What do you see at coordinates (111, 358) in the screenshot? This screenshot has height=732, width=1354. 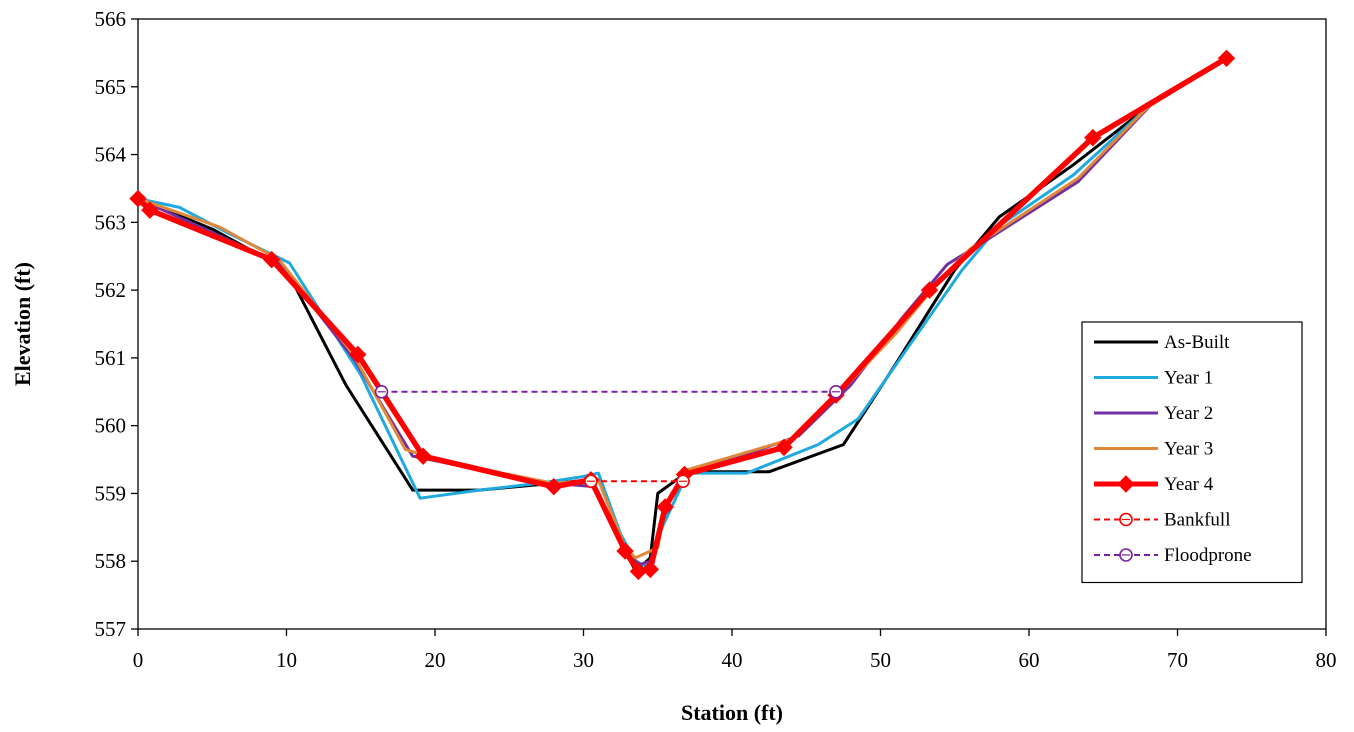 I see `y-tick-label: 561` at bounding box center [111, 358].